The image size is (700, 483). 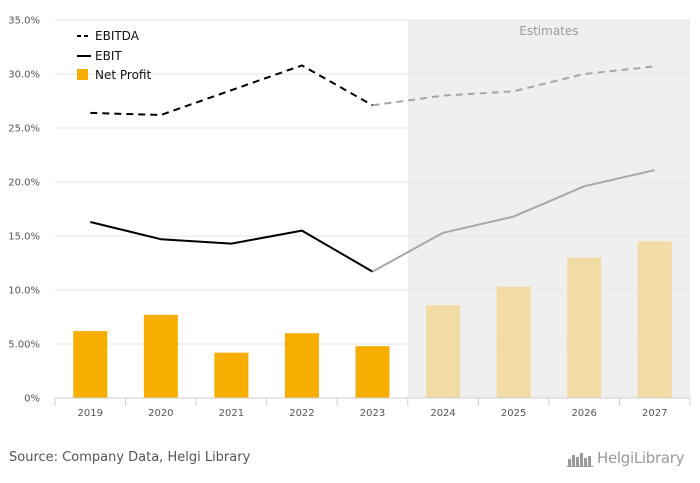 I want to click on helgi-library-logo: HelgiLibrary, so click(x=626, y=458).